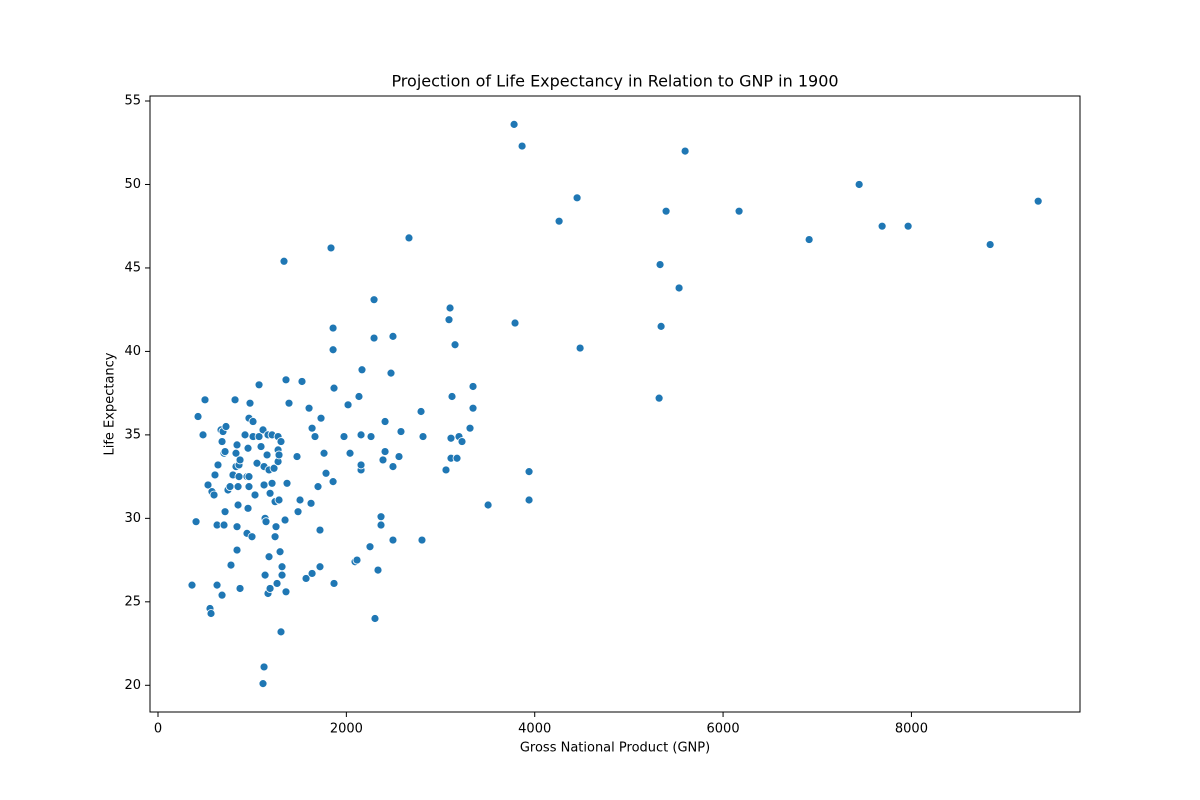 The height and width of the screenshot is (800, 1200). I want to click on x-tick-label: 6000, so click(723, 729).